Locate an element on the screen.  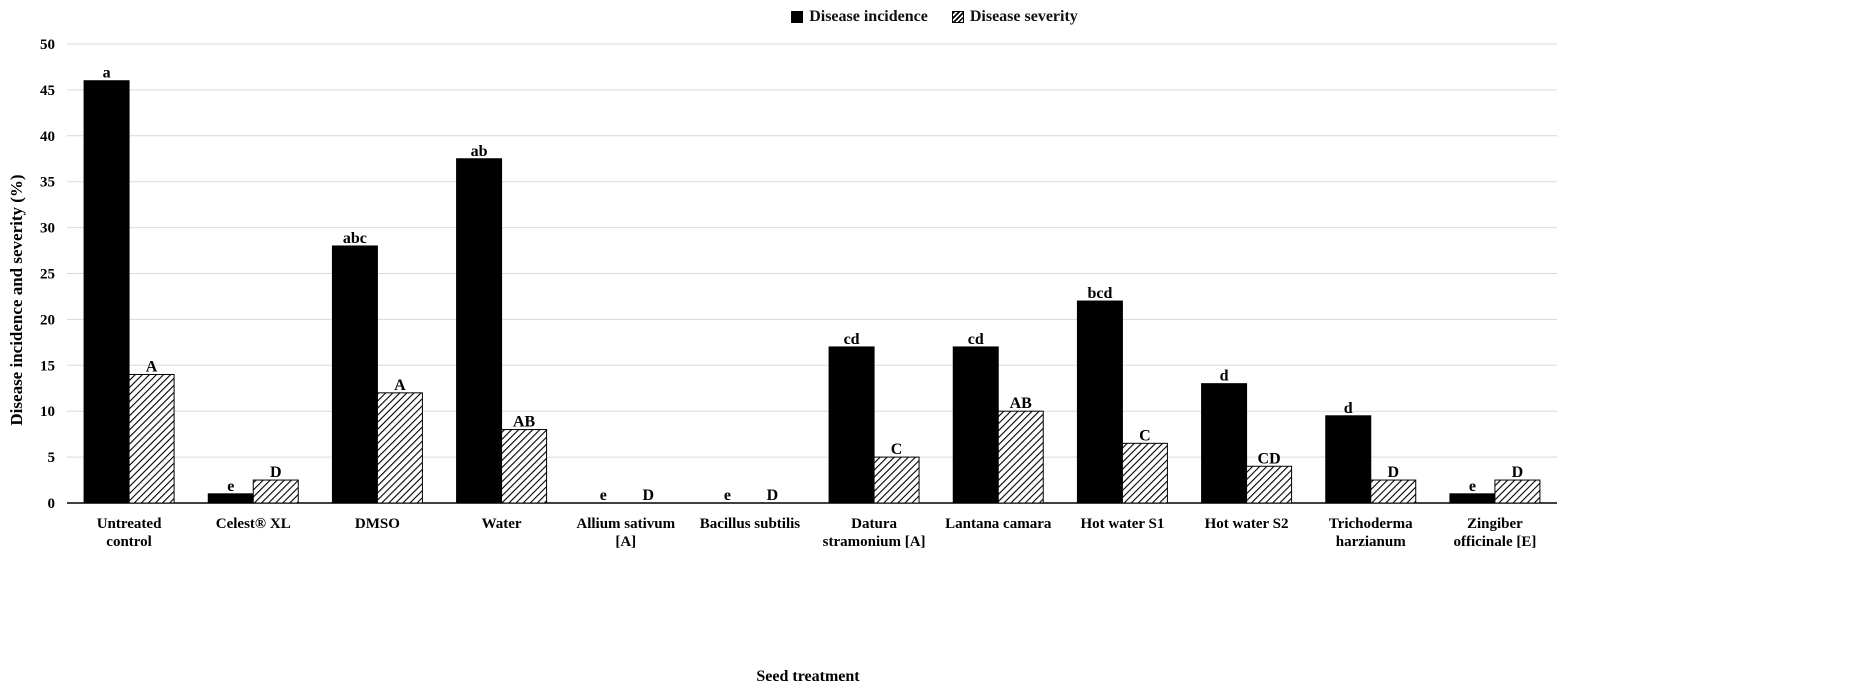
y-tick-label: 25 is located at coordinates (47, 275).